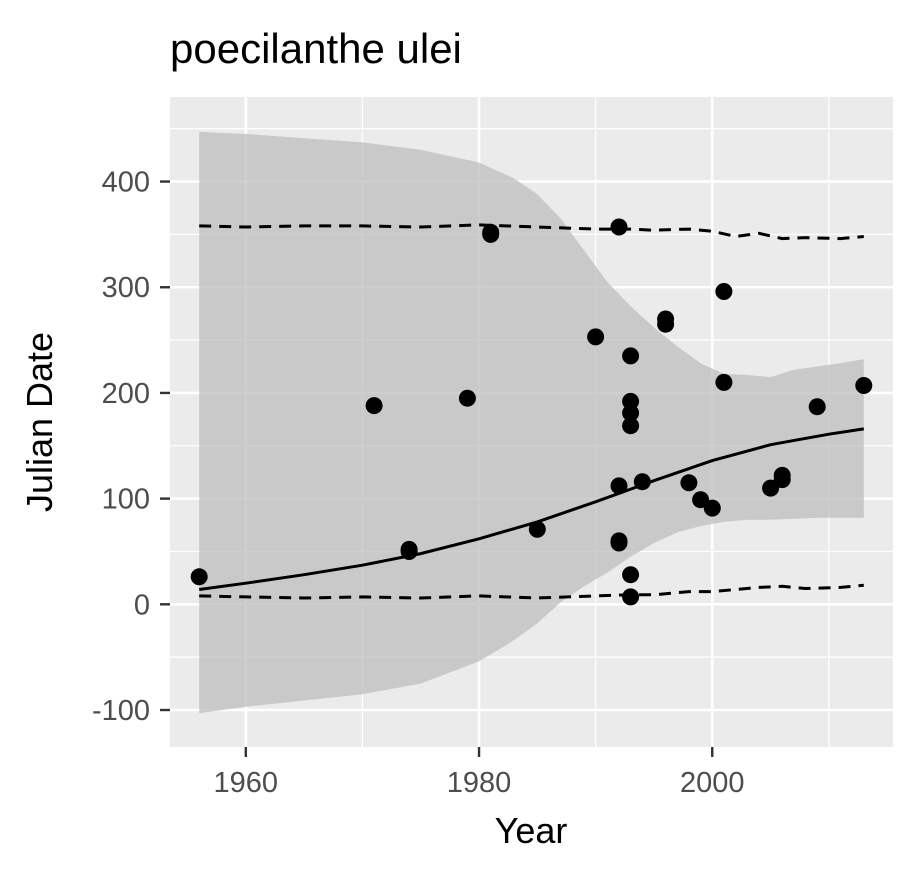  Describe the element at coordinates (531, 232) in the screenshot. I see `upper-quantile-line` at that location.